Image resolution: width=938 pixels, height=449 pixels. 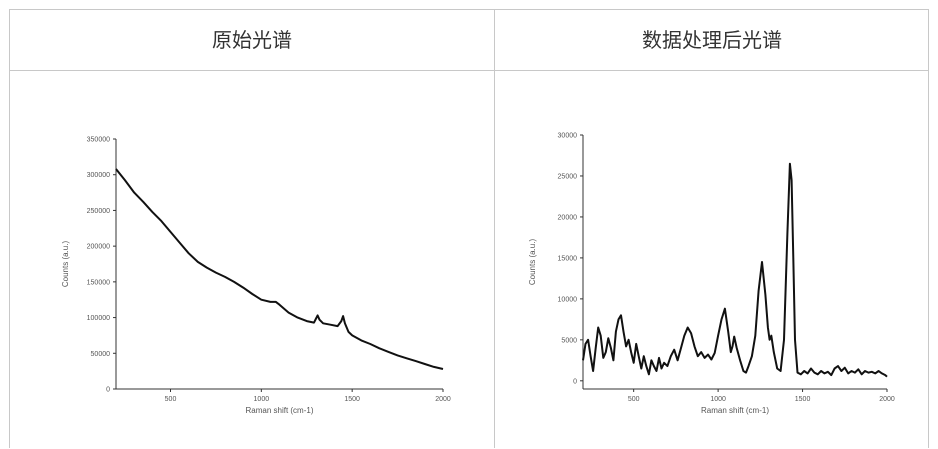 I want to click on header-processed-spectrum: 数据处理后光谱, so click(x=712, y=40).